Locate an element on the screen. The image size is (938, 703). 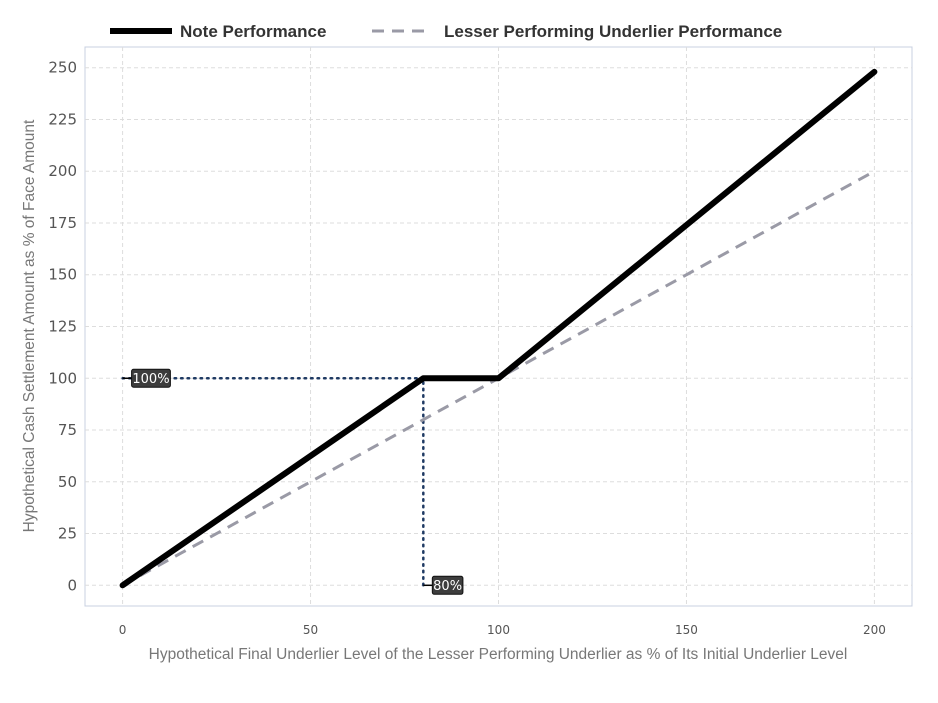
y-tick-label: 225 is located at coordinates (62, 119).